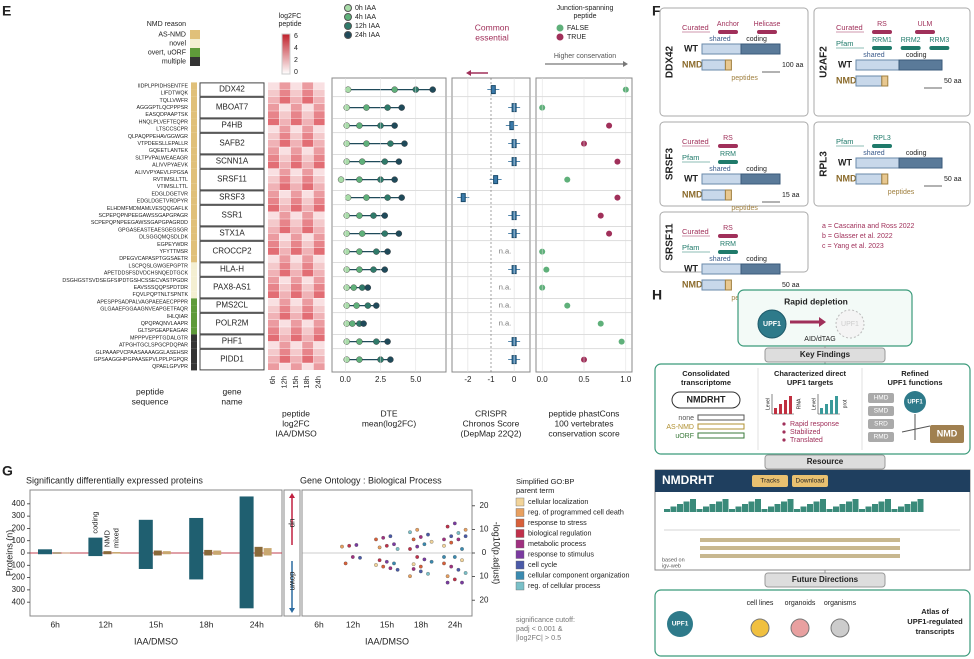 This screenshot has height=659, width=974. What do you see at coordinates (232, 359) in the screenshot?
I see `gene-name: PIDD1` at bounding box center [232, 359].